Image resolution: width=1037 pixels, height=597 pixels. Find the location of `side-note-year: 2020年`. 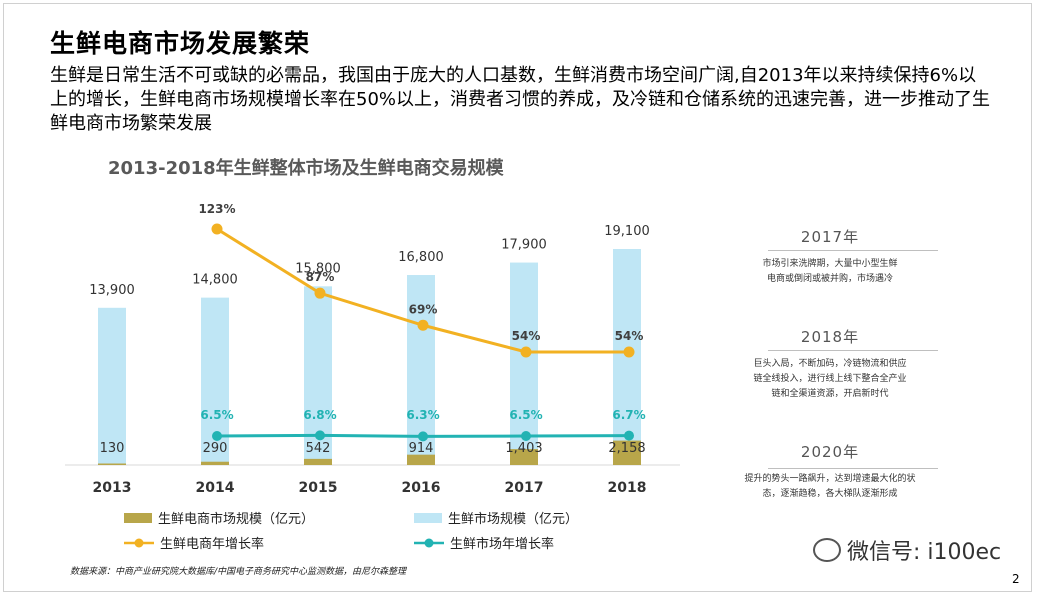

side-note-year: 2020年 is located at coordinates (830, 452).